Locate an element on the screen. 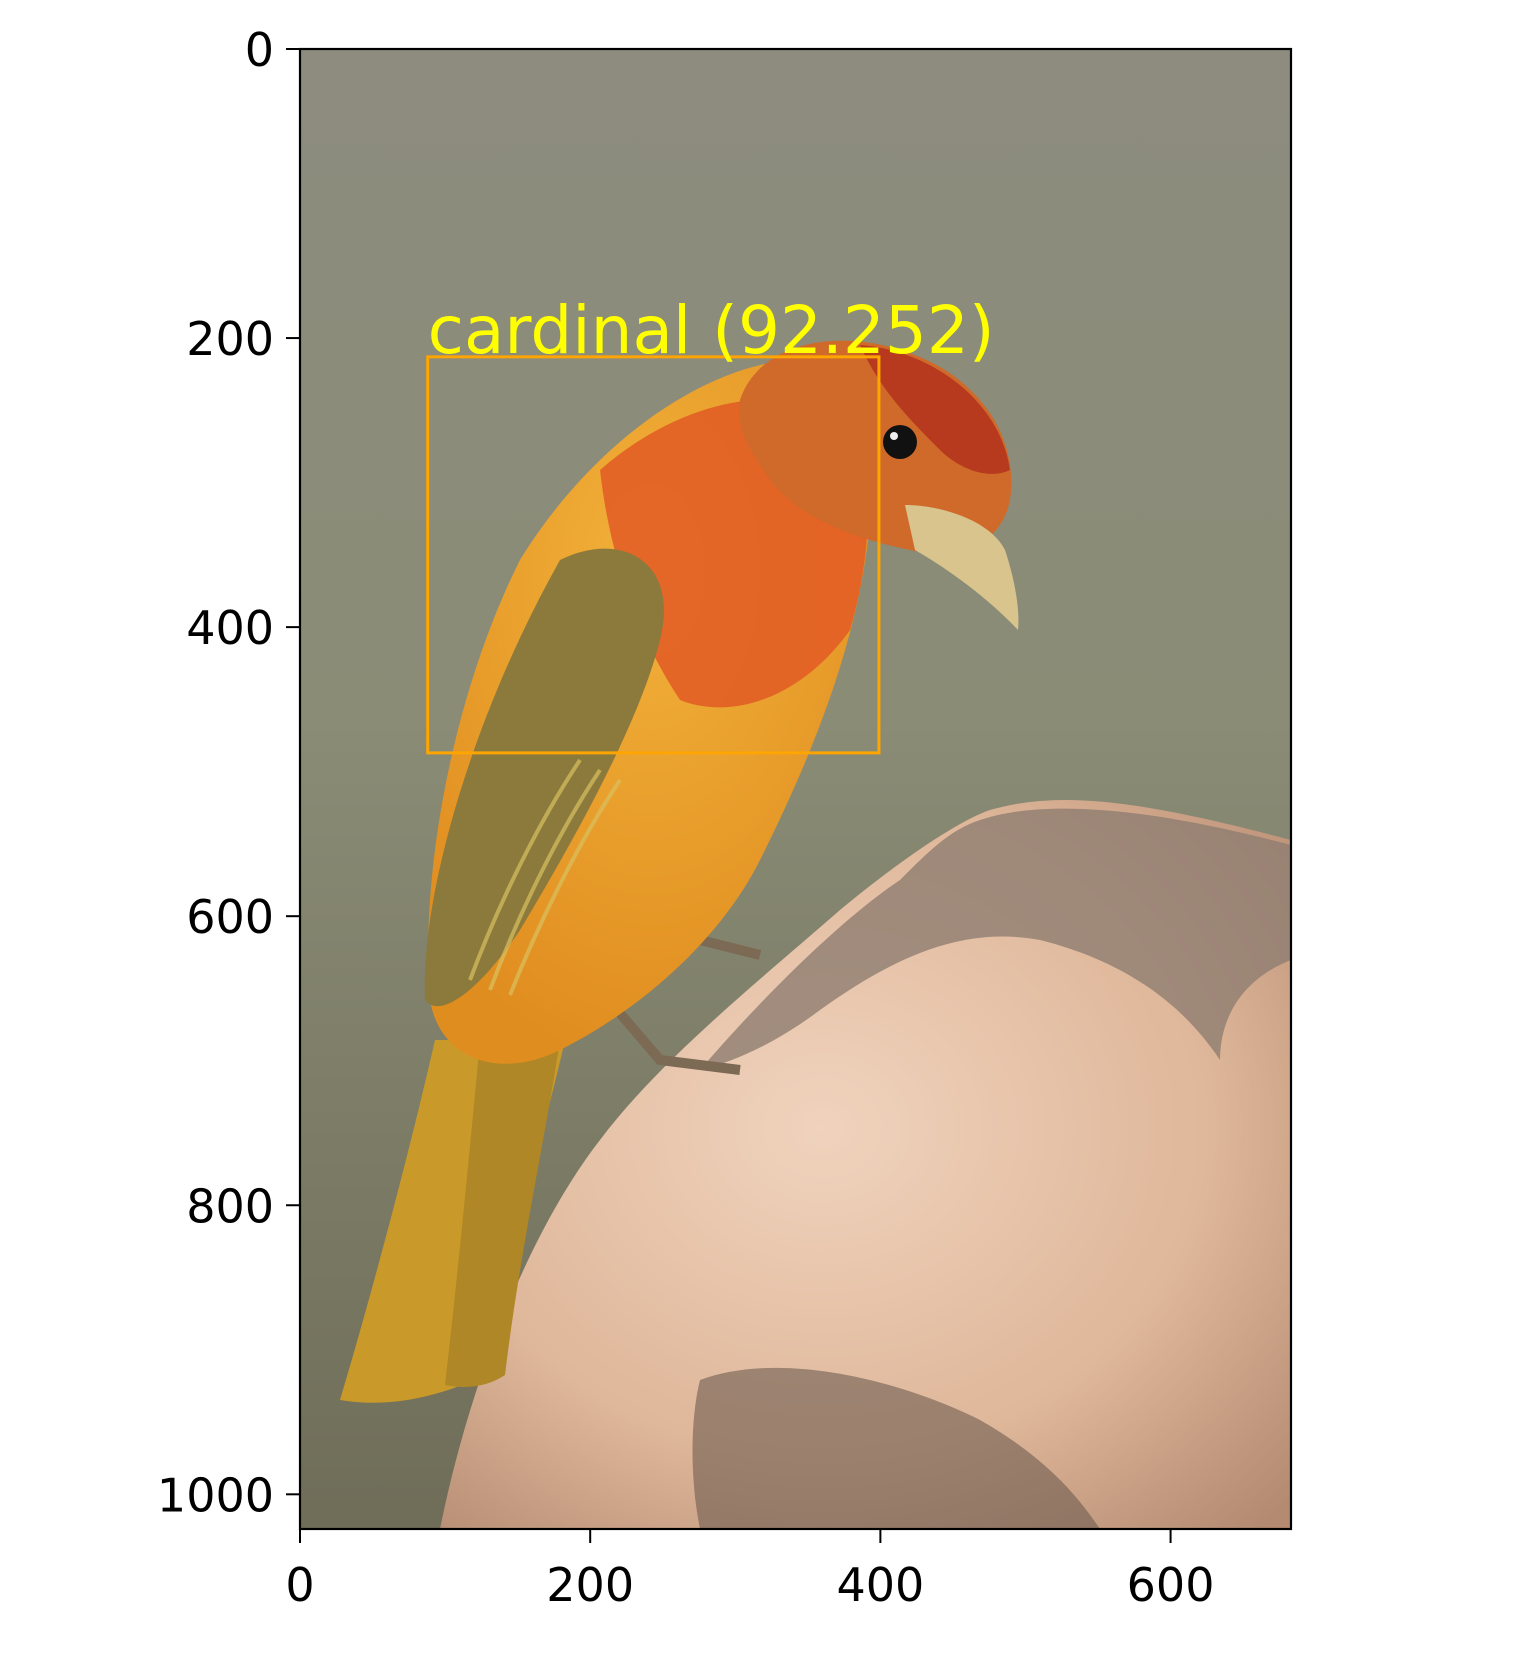  detection-annotation: cardinal (92.252) is located at coordinates (710, 523).